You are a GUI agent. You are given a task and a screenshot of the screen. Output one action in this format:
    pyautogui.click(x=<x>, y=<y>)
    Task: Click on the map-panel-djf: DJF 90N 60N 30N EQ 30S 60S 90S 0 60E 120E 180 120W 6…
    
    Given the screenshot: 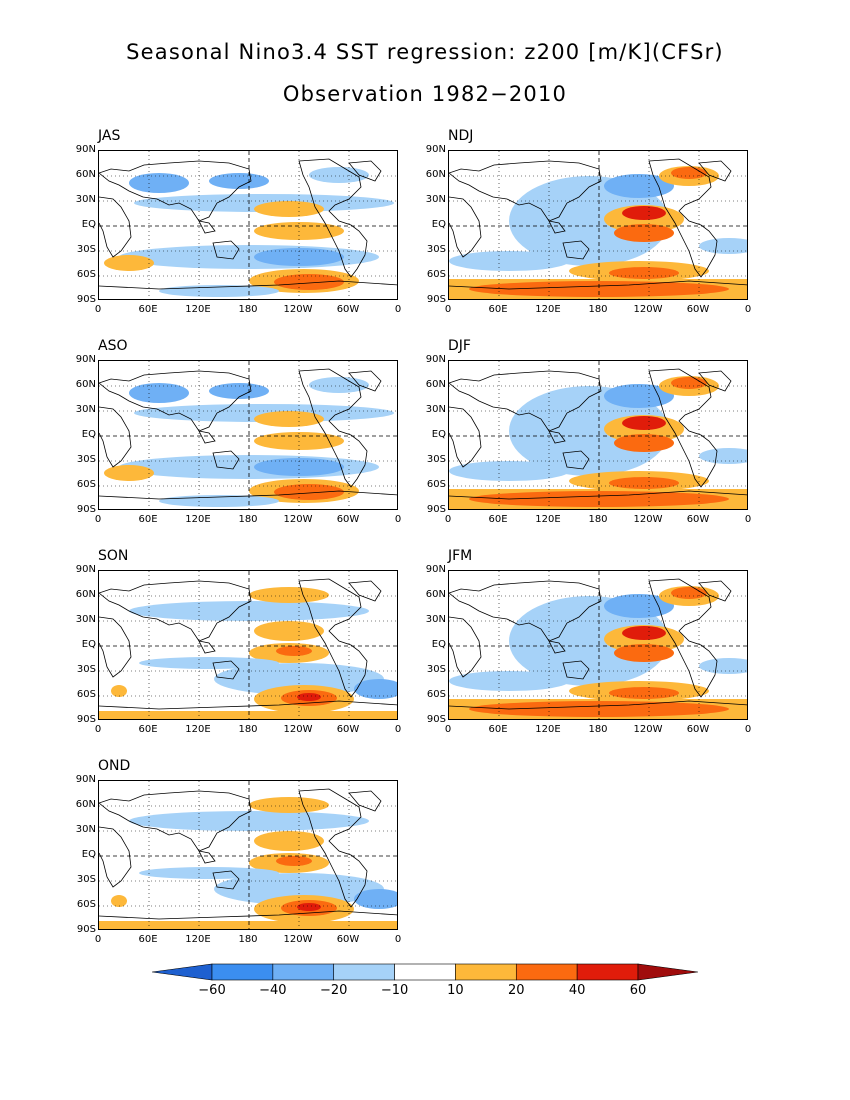 What is the action you would take?
    pyautogui.click(x=583, y=440)
    